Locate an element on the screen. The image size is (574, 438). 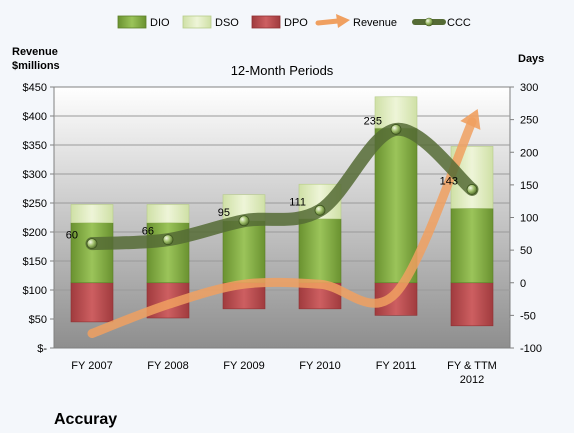
category-label: FY & TTM 2012 is located at coordinates (472, 373).